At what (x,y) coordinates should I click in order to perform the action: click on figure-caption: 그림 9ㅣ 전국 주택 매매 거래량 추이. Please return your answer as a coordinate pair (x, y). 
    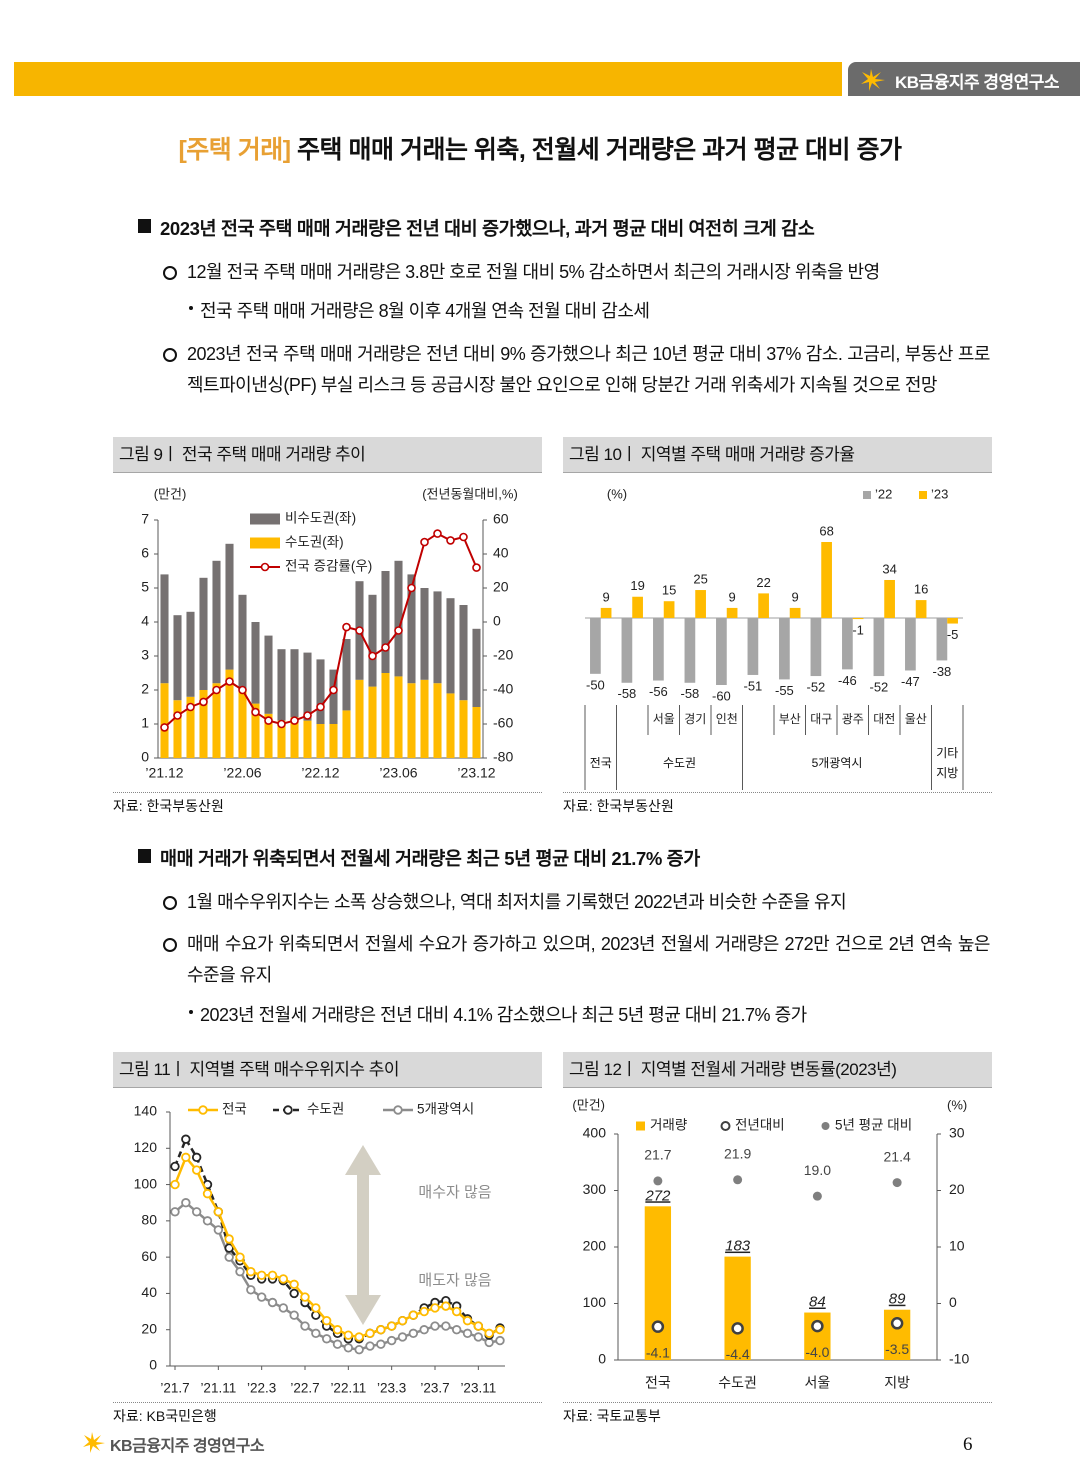
    Looking at the image, I should click on (327, 455).